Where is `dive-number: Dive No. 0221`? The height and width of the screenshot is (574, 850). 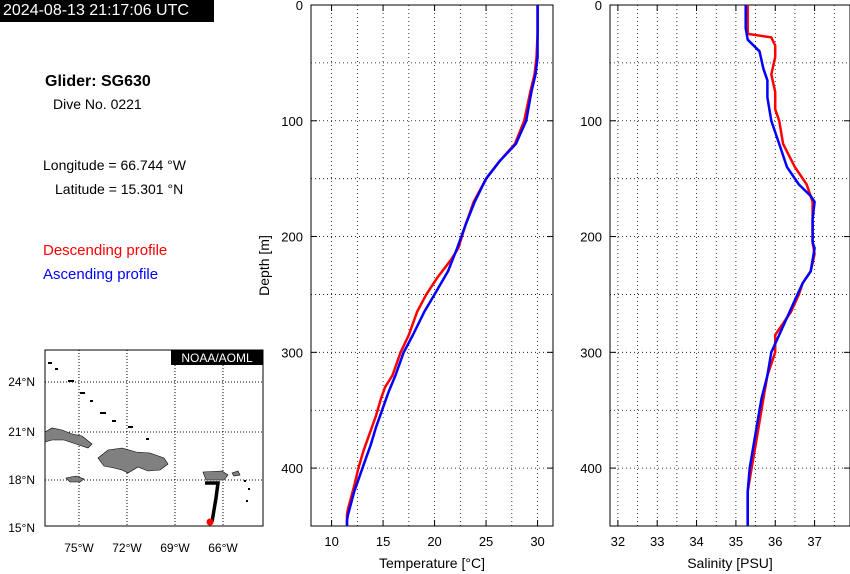 dive-number: Dive No. 0221 is located at coordinates (97, 104).